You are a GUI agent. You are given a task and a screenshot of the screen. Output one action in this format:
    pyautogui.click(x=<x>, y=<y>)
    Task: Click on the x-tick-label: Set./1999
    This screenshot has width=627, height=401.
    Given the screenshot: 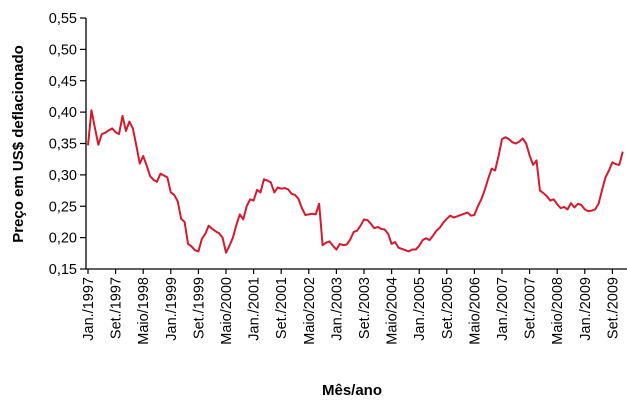 What is the action you would take?
    pyautogui.click(x=199, y=308)
    